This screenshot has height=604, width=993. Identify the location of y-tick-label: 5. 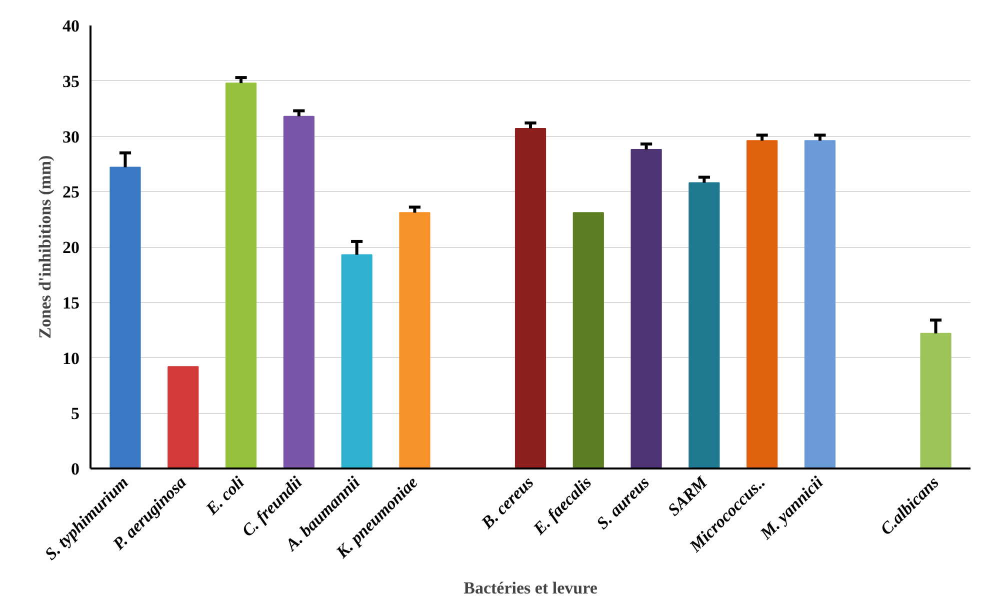
(75, 414).